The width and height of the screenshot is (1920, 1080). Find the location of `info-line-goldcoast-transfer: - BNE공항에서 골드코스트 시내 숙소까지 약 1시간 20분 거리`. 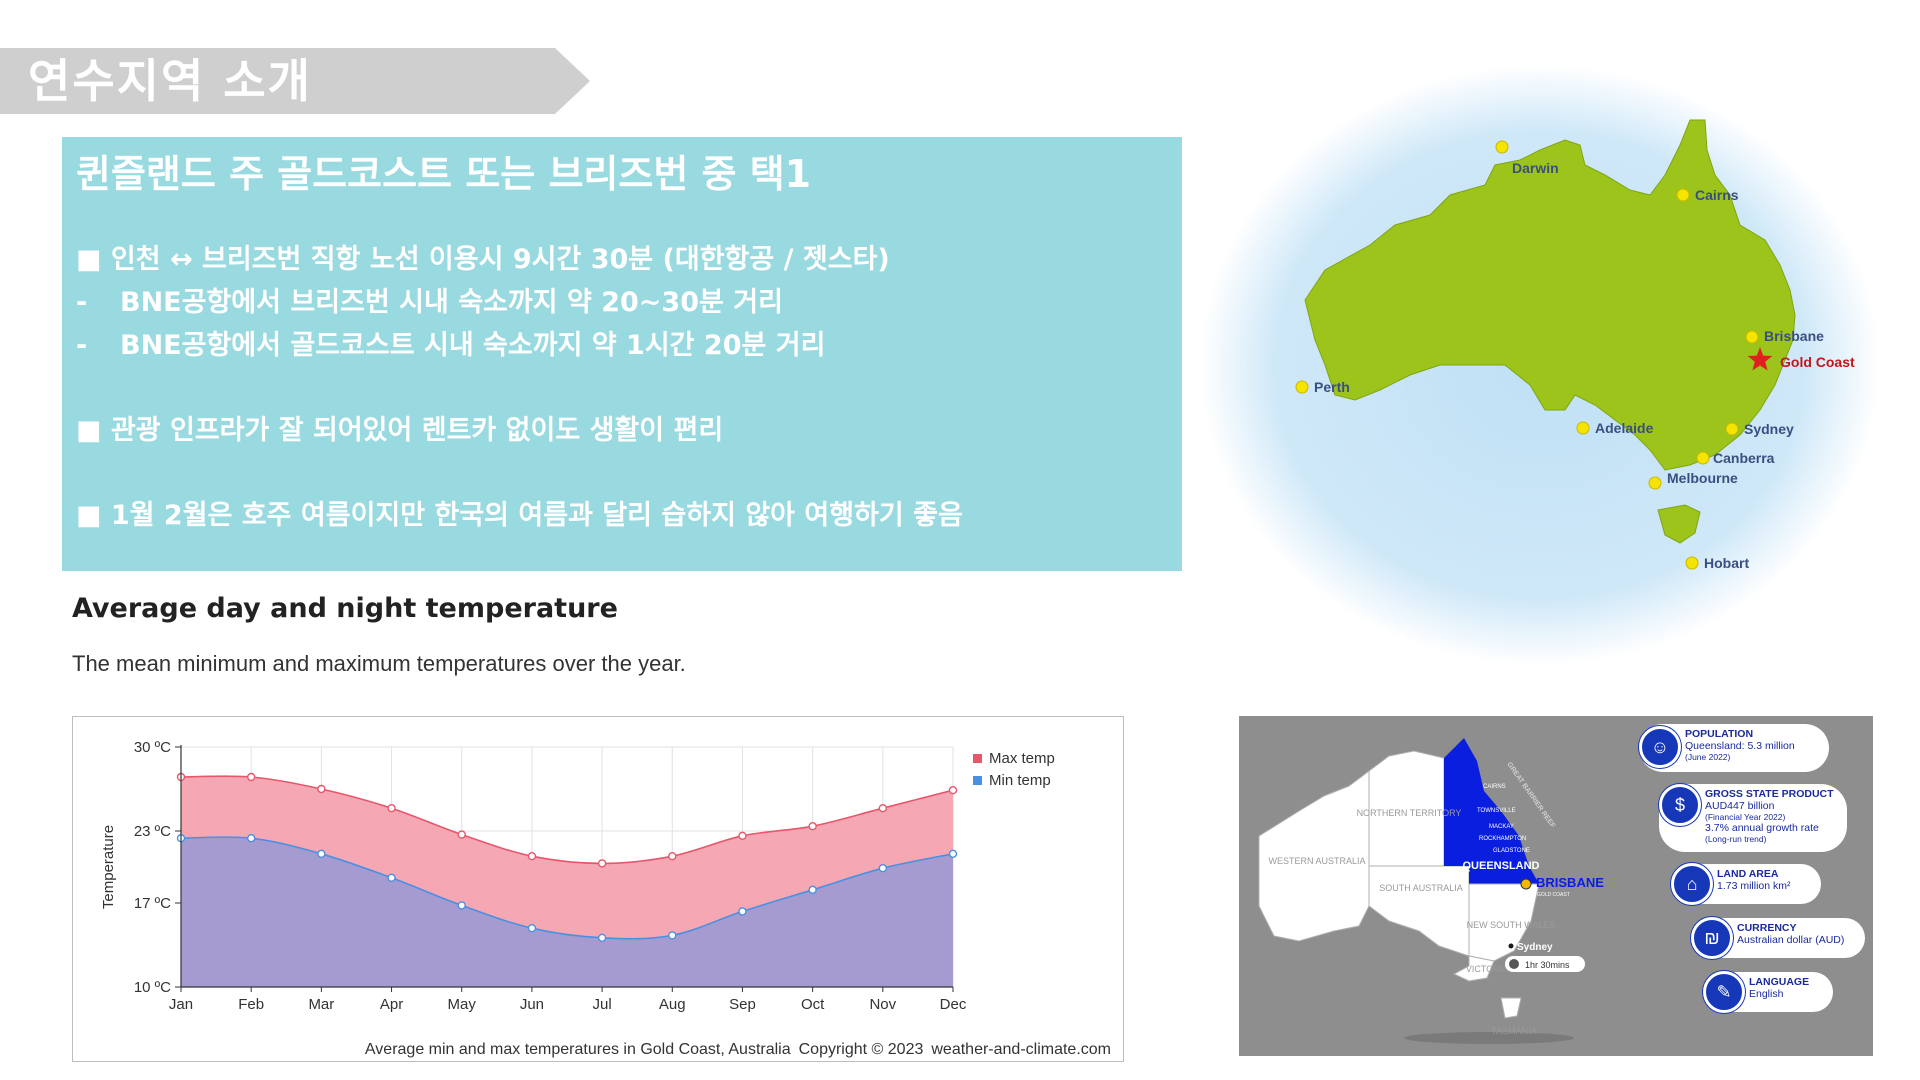

info-line-goldcoast-transfer: - BNE공항에서 골드코스트 시내 숙소까지 약 1시간 20분 거리 is located at coordinates (450, 342).